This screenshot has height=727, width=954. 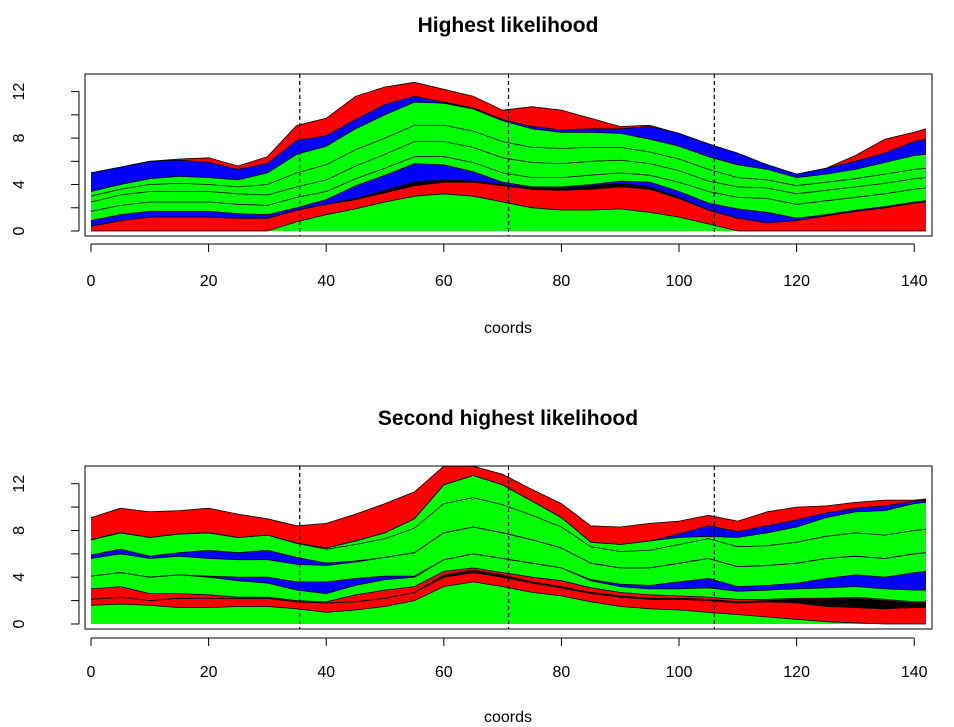 I want to click on chart-title: Second highest likelihood, so click(x=508, y=418).